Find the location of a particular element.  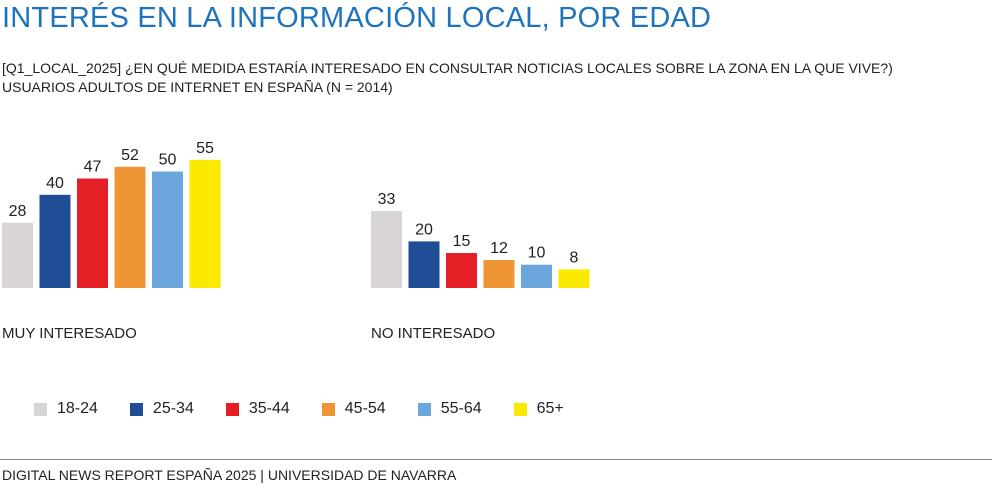

chart-legend: 18-24 25-34 35-44 45-54 55-64 65+ is located at coordinates (315, 409).